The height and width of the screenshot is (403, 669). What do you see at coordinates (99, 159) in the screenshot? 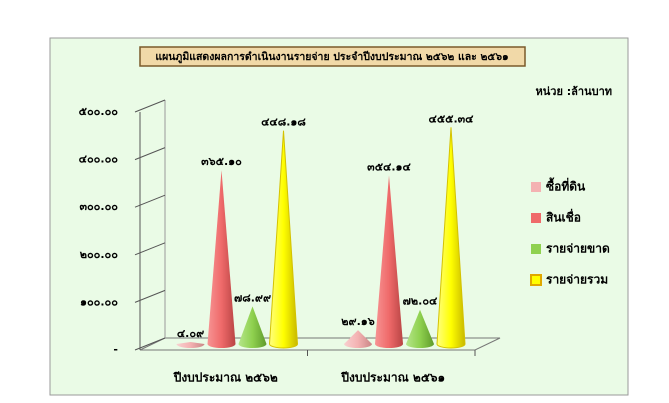
I see `y-tick-label: ๔๐๐.๐๐` at bounding box center [99, 159].